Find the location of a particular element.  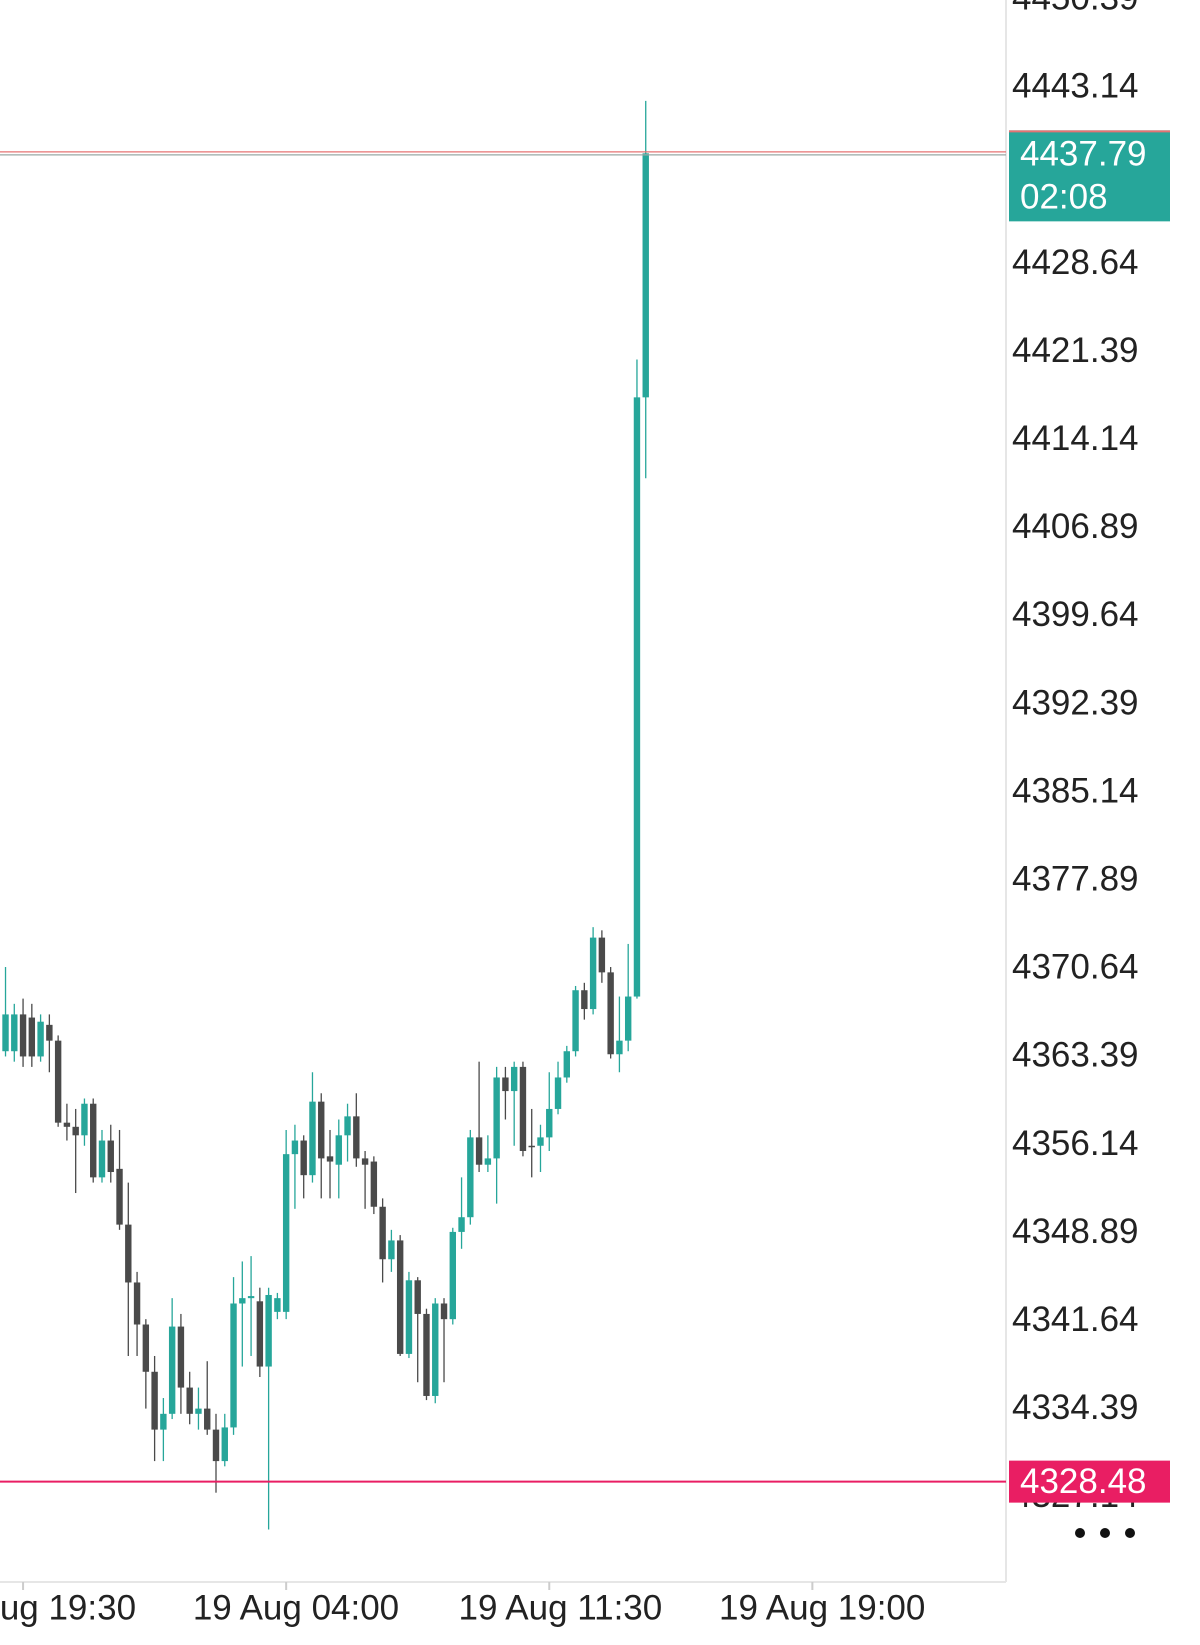

y-tick-label: 4334.39 is located at coordinates (1075, 1407).